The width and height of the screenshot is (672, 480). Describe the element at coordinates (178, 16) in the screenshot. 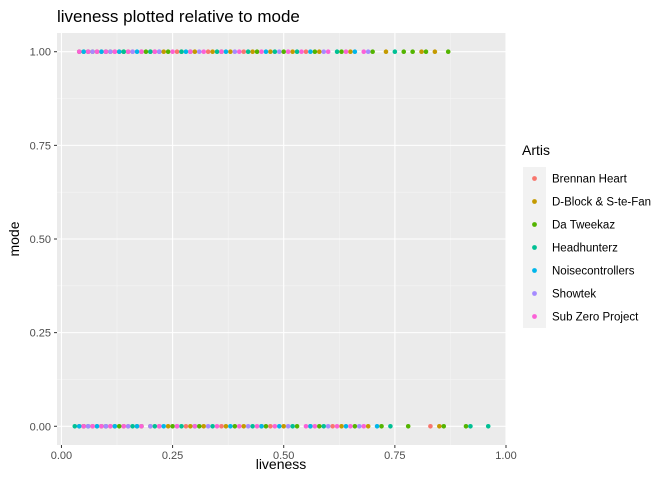

I see `chart-title: liveness plotted relative to mode` at that location.